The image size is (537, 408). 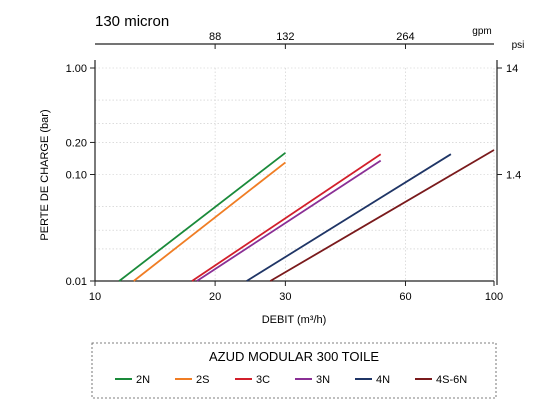 I want to click on top-tick-label: 132, so click(x=285, y=37).